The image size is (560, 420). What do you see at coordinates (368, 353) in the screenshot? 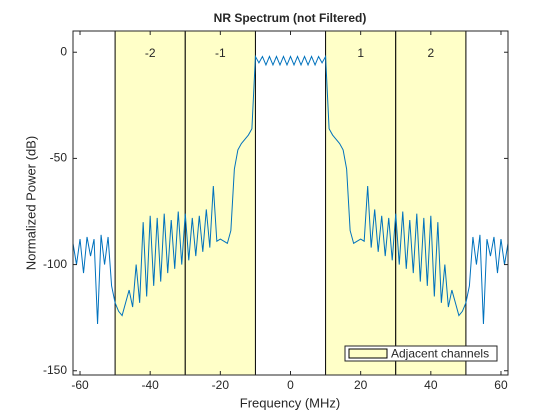
I see `legend-swatch` at bounding box center [368, 353].